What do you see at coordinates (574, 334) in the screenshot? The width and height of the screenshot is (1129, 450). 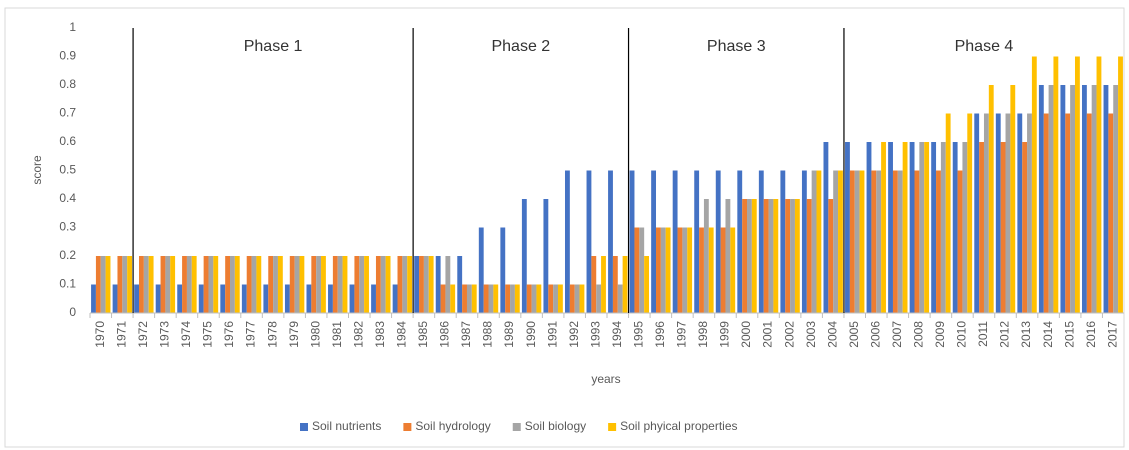 I see `x-tick-label: 1992` at bounding box center [574, 334].